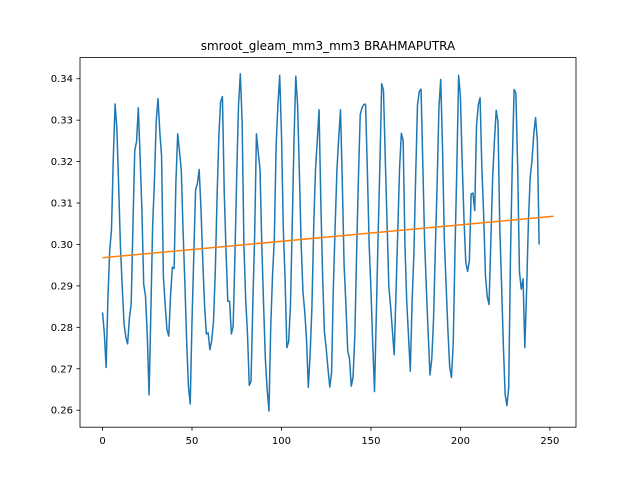 The width and height of the screenshot is (640, 480). I want to click on x-tick-label-2: 100, so click(281, 441).